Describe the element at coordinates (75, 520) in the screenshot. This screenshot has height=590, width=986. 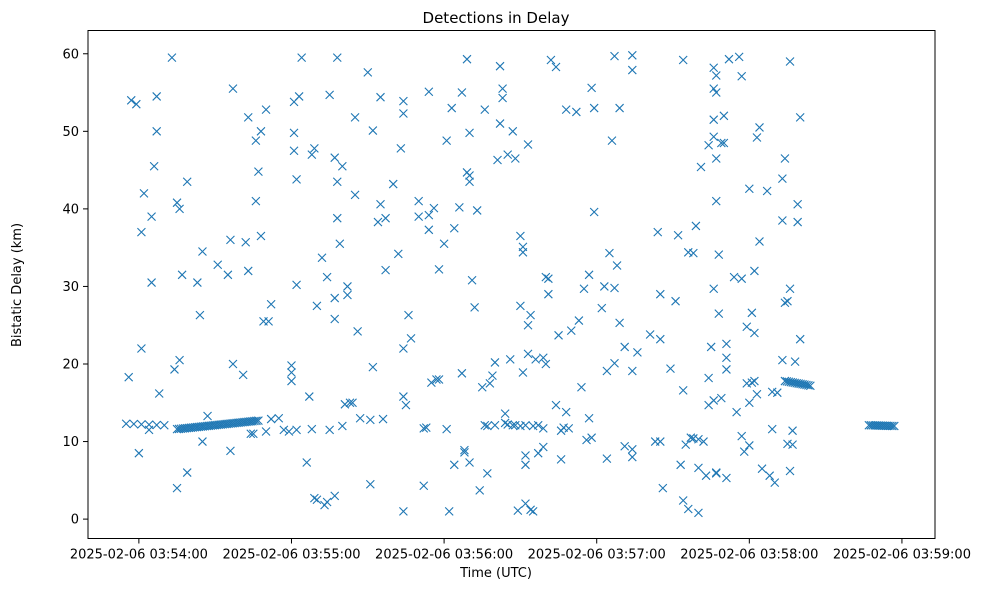
I see `y-tick-label: 0` at that location.